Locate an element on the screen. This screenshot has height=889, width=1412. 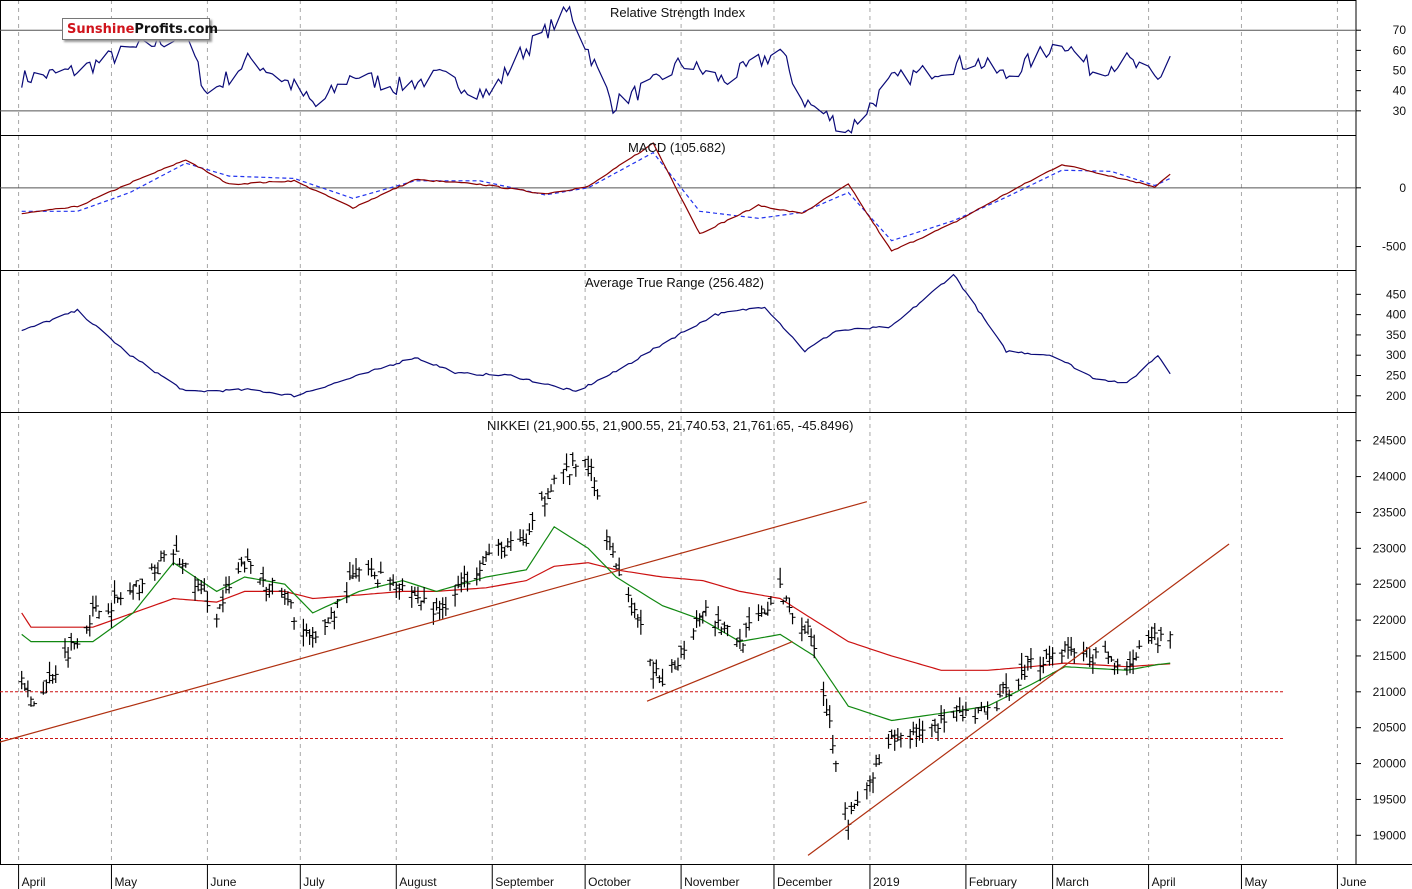
price-y-tick-label: 22500 is located at coordinates (1390, 584).